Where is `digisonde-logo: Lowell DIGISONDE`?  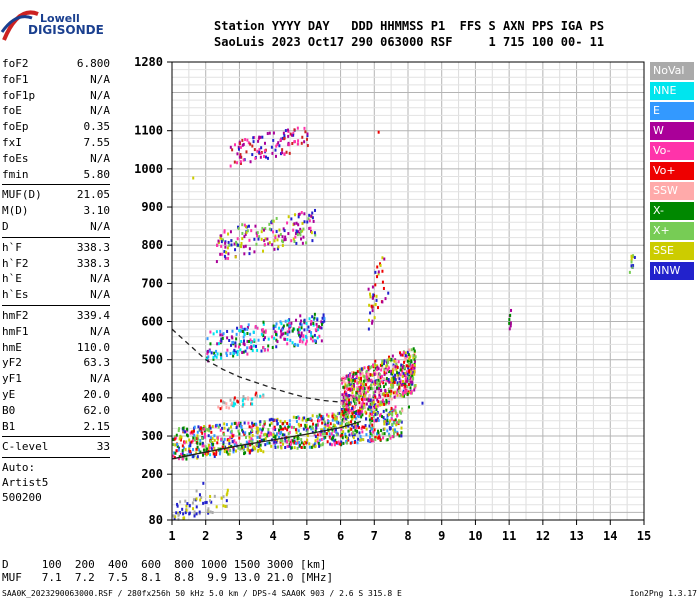
digisonde-logo: Lowell DIGISONDE is located at coordinates (55, 24).